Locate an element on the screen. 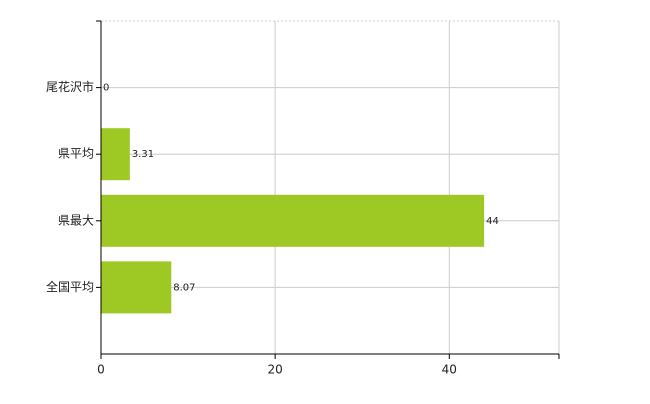 Image resolution: width=650 pixels, height=404 pixels. value-label: 44 is located at coordinates (492, 221).